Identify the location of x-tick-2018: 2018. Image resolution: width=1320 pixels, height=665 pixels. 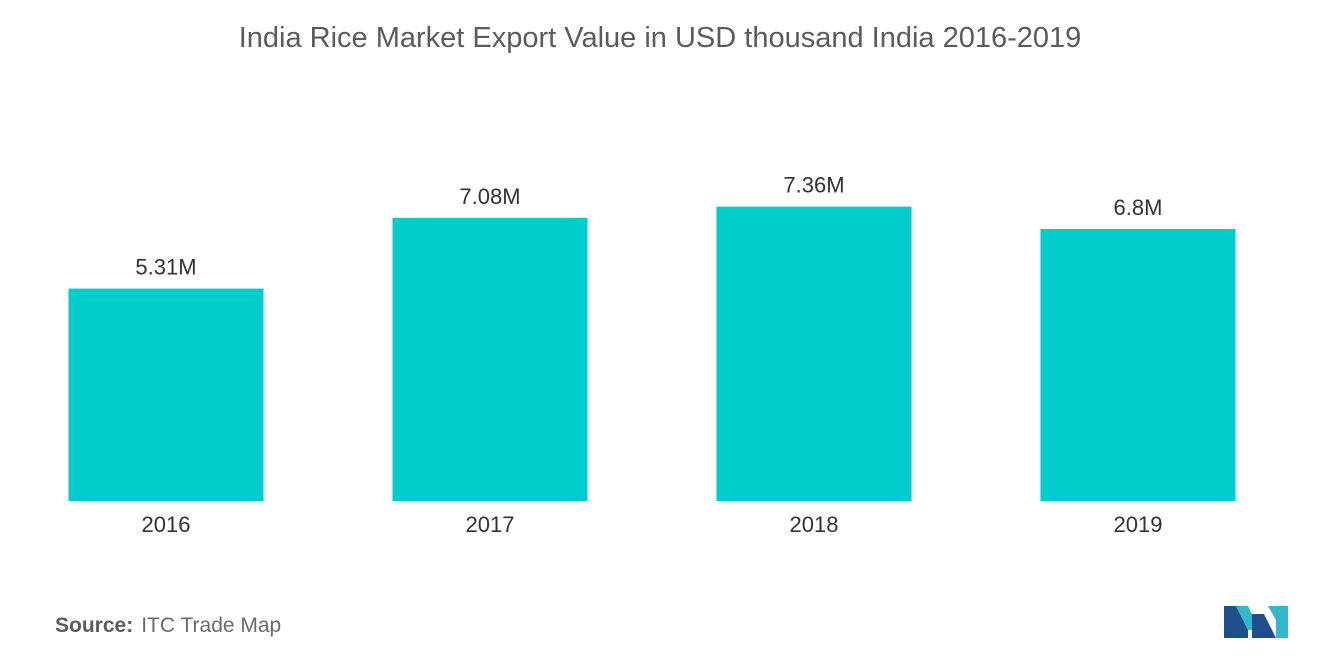
(814, 524).